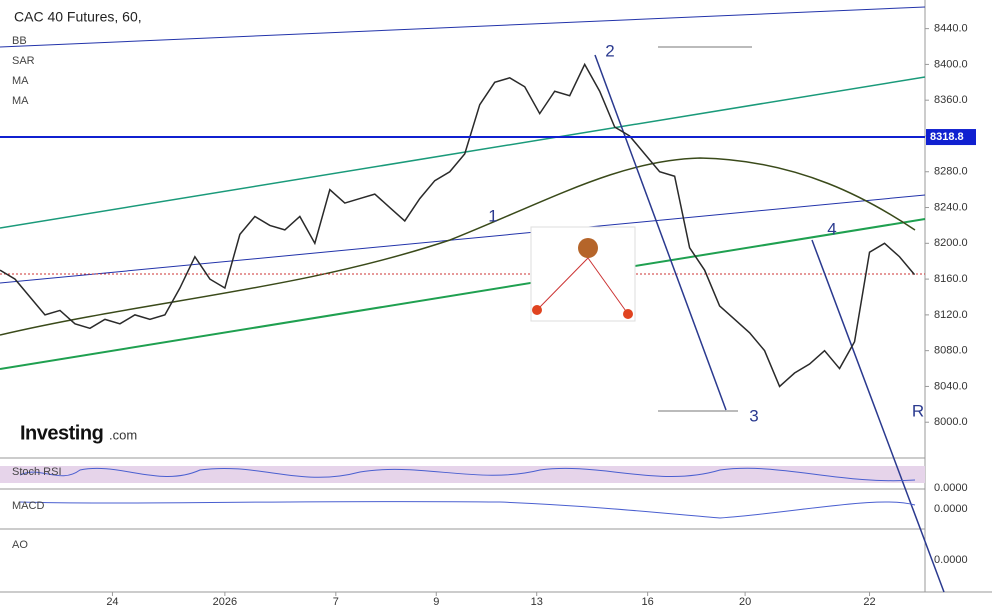  Describe the element at coordinates (951, 351) in the screenshot. I see `y-tick-label: 8080.0` at that location.